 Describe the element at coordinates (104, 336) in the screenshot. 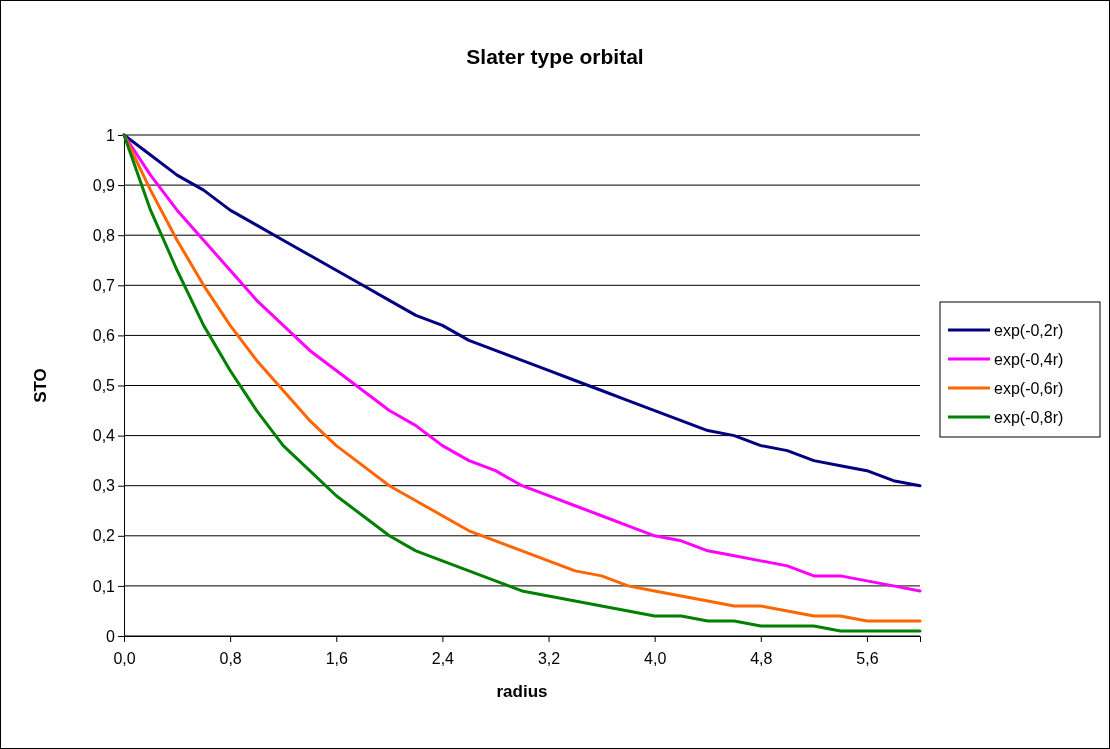

I see `y-tick-label: 0,6` at that location.